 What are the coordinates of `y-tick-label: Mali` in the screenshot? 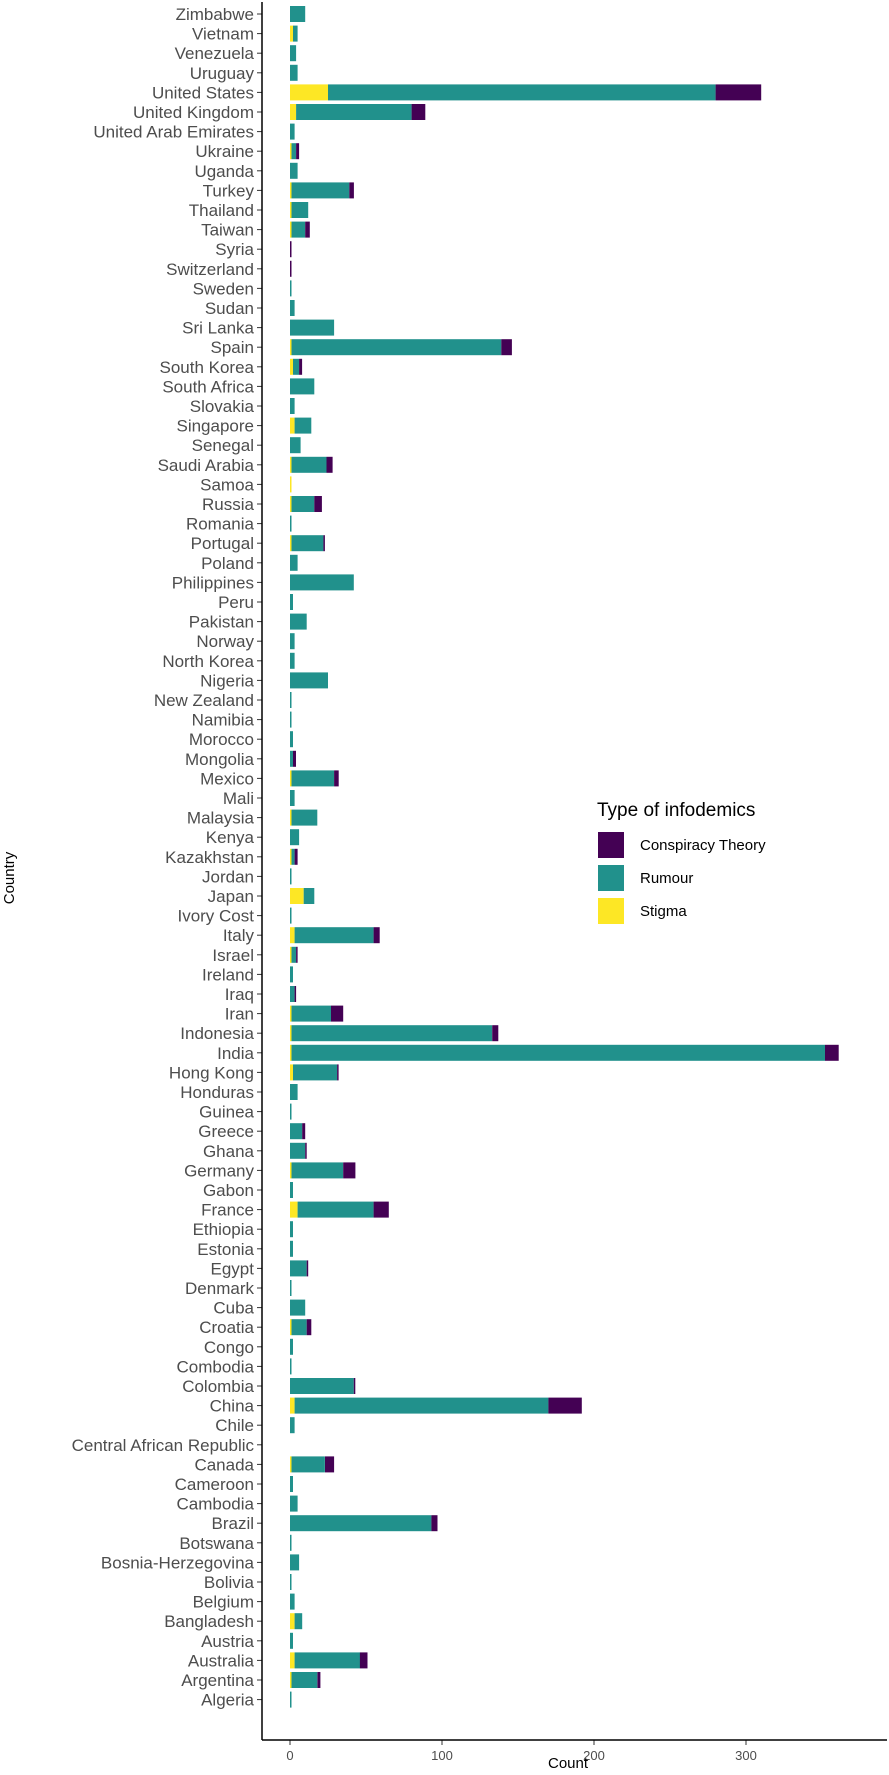 It's located at (238, 798).